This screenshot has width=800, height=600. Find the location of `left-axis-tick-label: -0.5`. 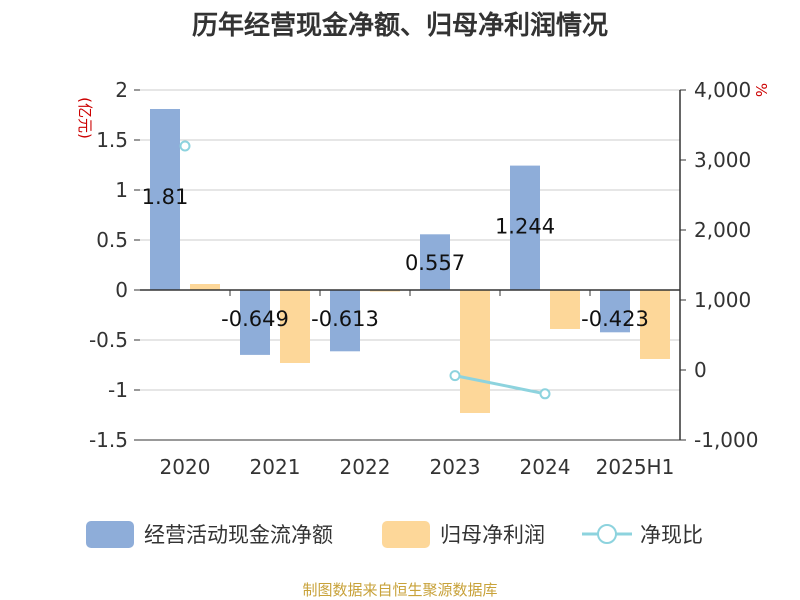

left-axis-tick-label: -0.5 is located at coordinates (108, 340).